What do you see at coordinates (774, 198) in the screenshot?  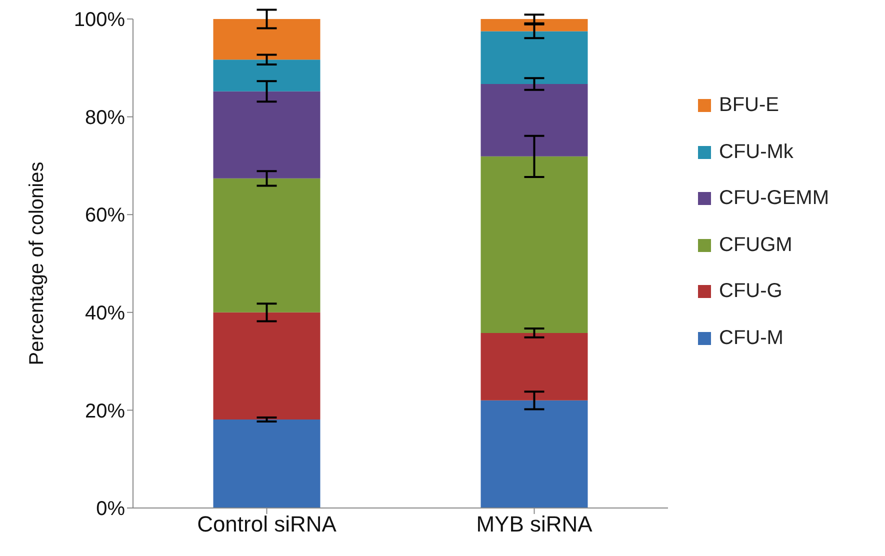 I see `legend-label: CFU-GEMM` at bounding box center [774, 198].